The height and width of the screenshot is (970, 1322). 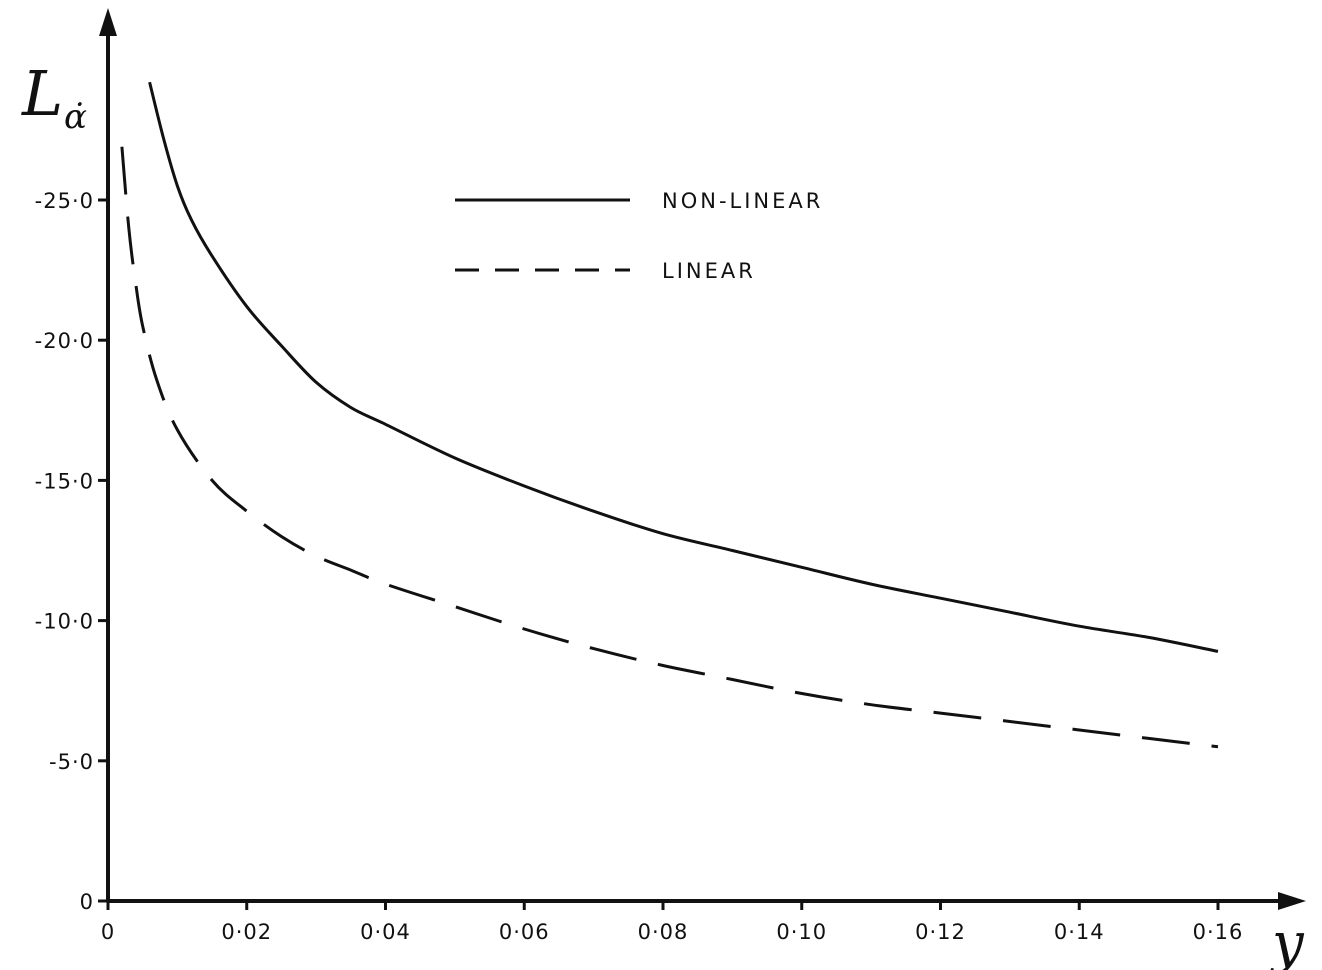 I want to click on x-tick-label: 0·10, so click(x=801, y=932).